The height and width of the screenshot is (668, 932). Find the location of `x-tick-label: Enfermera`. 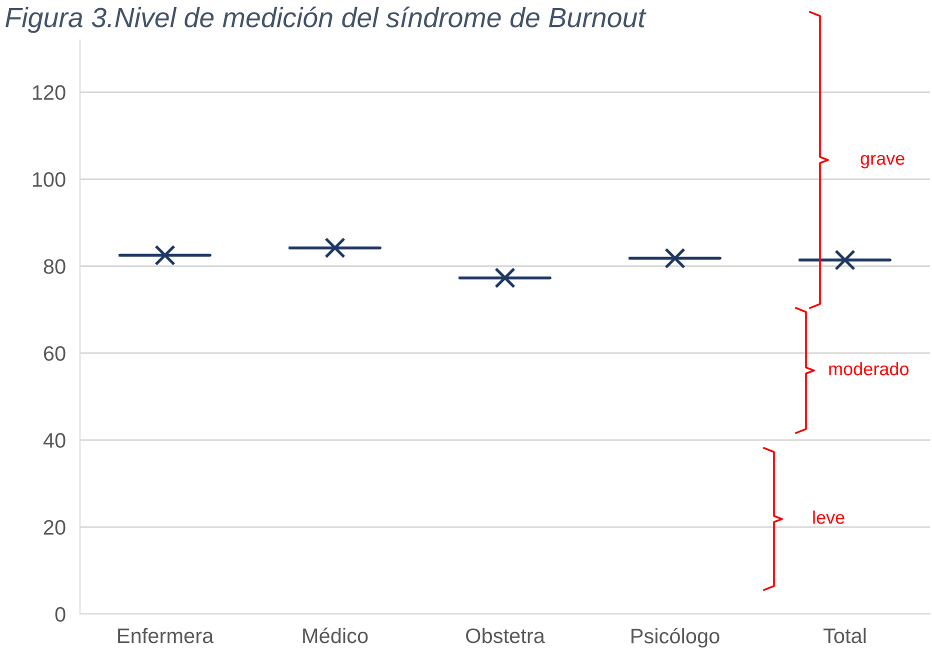

x-tick-label: Enfermera is located at coordinates (166, 636).